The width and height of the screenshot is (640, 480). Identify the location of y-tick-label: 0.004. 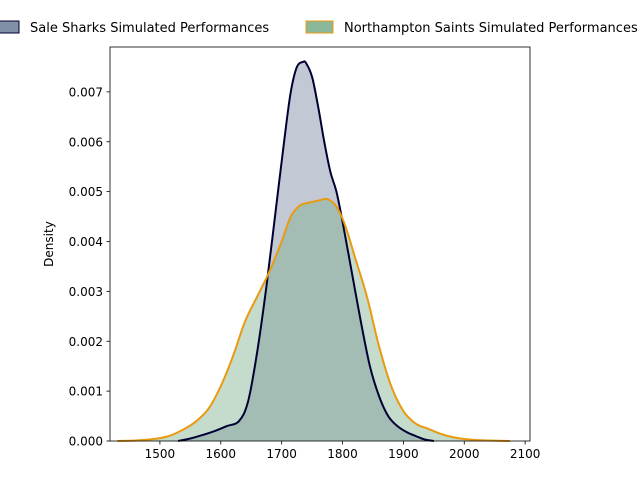
(86, 242).